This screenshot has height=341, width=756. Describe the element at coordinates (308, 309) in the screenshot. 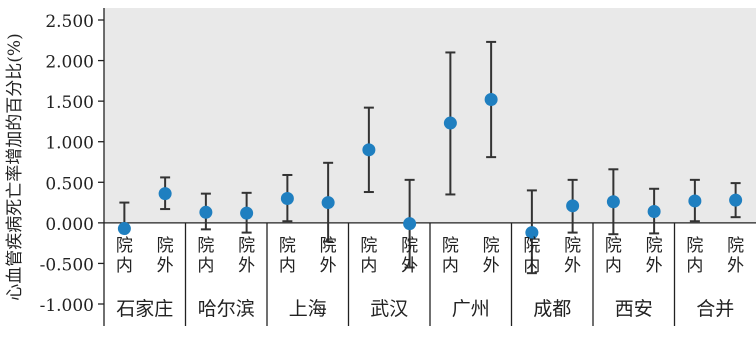

I see `group-label: 上海` at that location.